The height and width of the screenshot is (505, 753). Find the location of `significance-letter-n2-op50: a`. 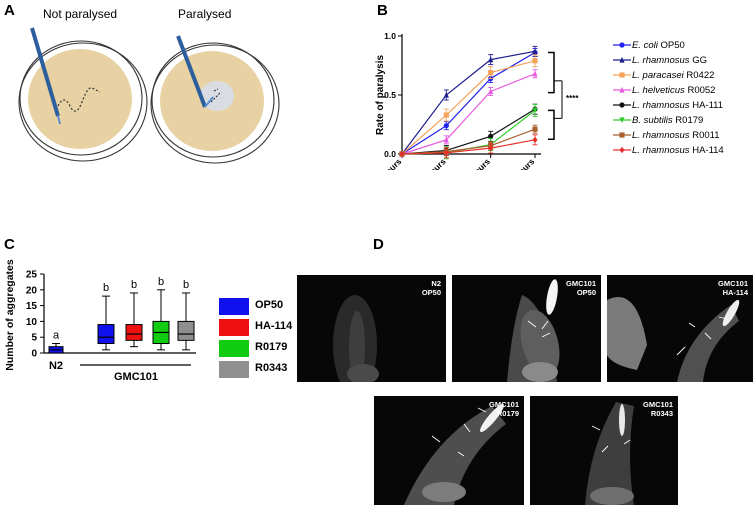

significance-letter-n2-op50: a is located at coordinates (56, 336).